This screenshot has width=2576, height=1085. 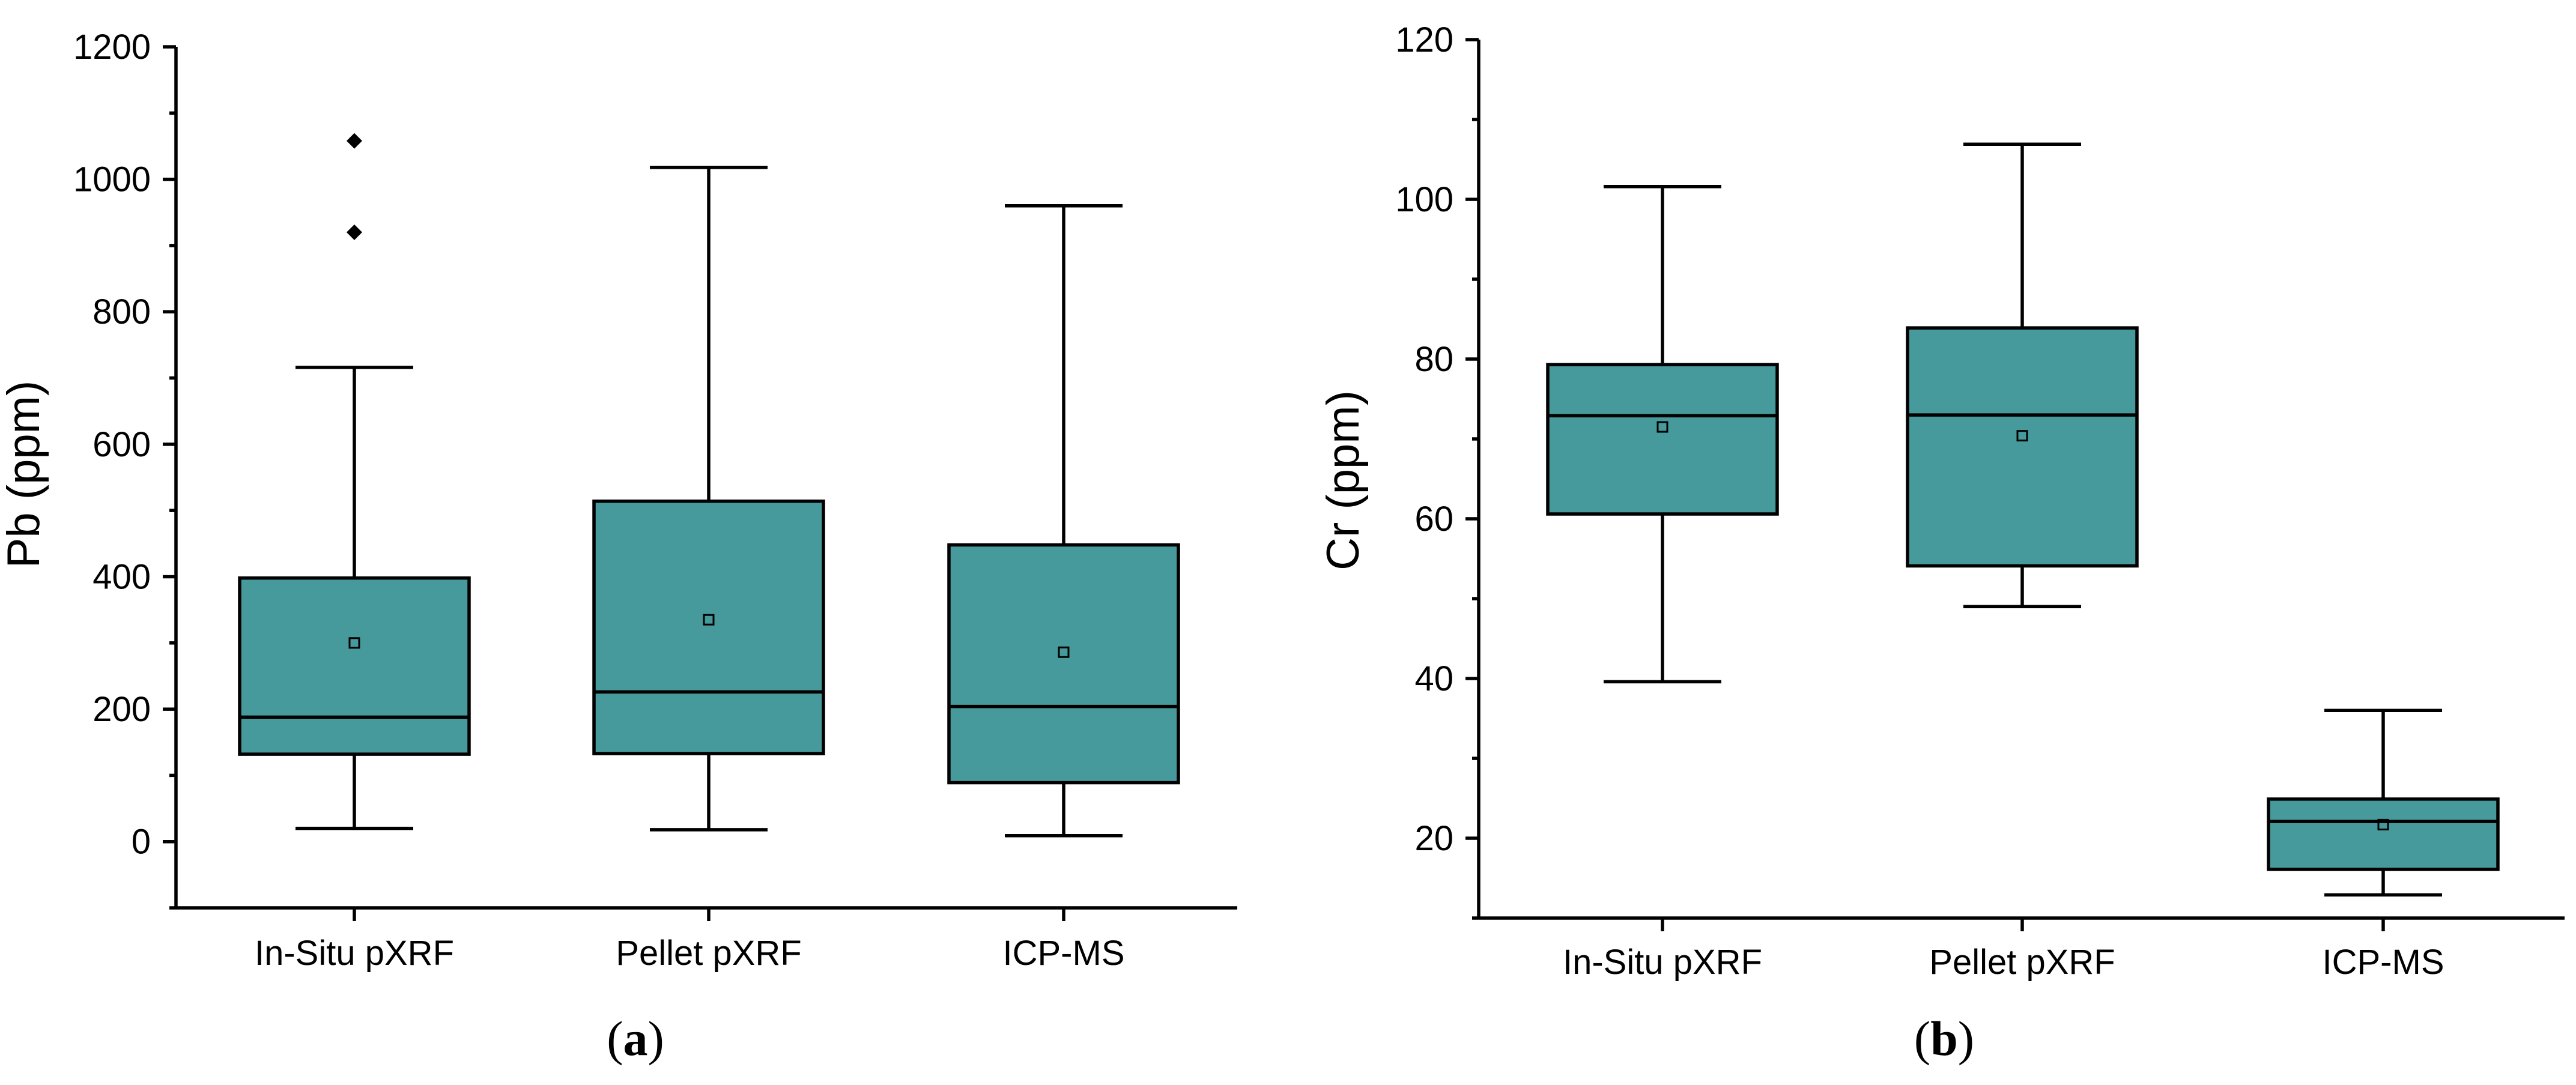 What do you see at coordinates (1433, 359) in the screenshot?
I see `y-tick-label: 80` at bounding box center [1433, 359].